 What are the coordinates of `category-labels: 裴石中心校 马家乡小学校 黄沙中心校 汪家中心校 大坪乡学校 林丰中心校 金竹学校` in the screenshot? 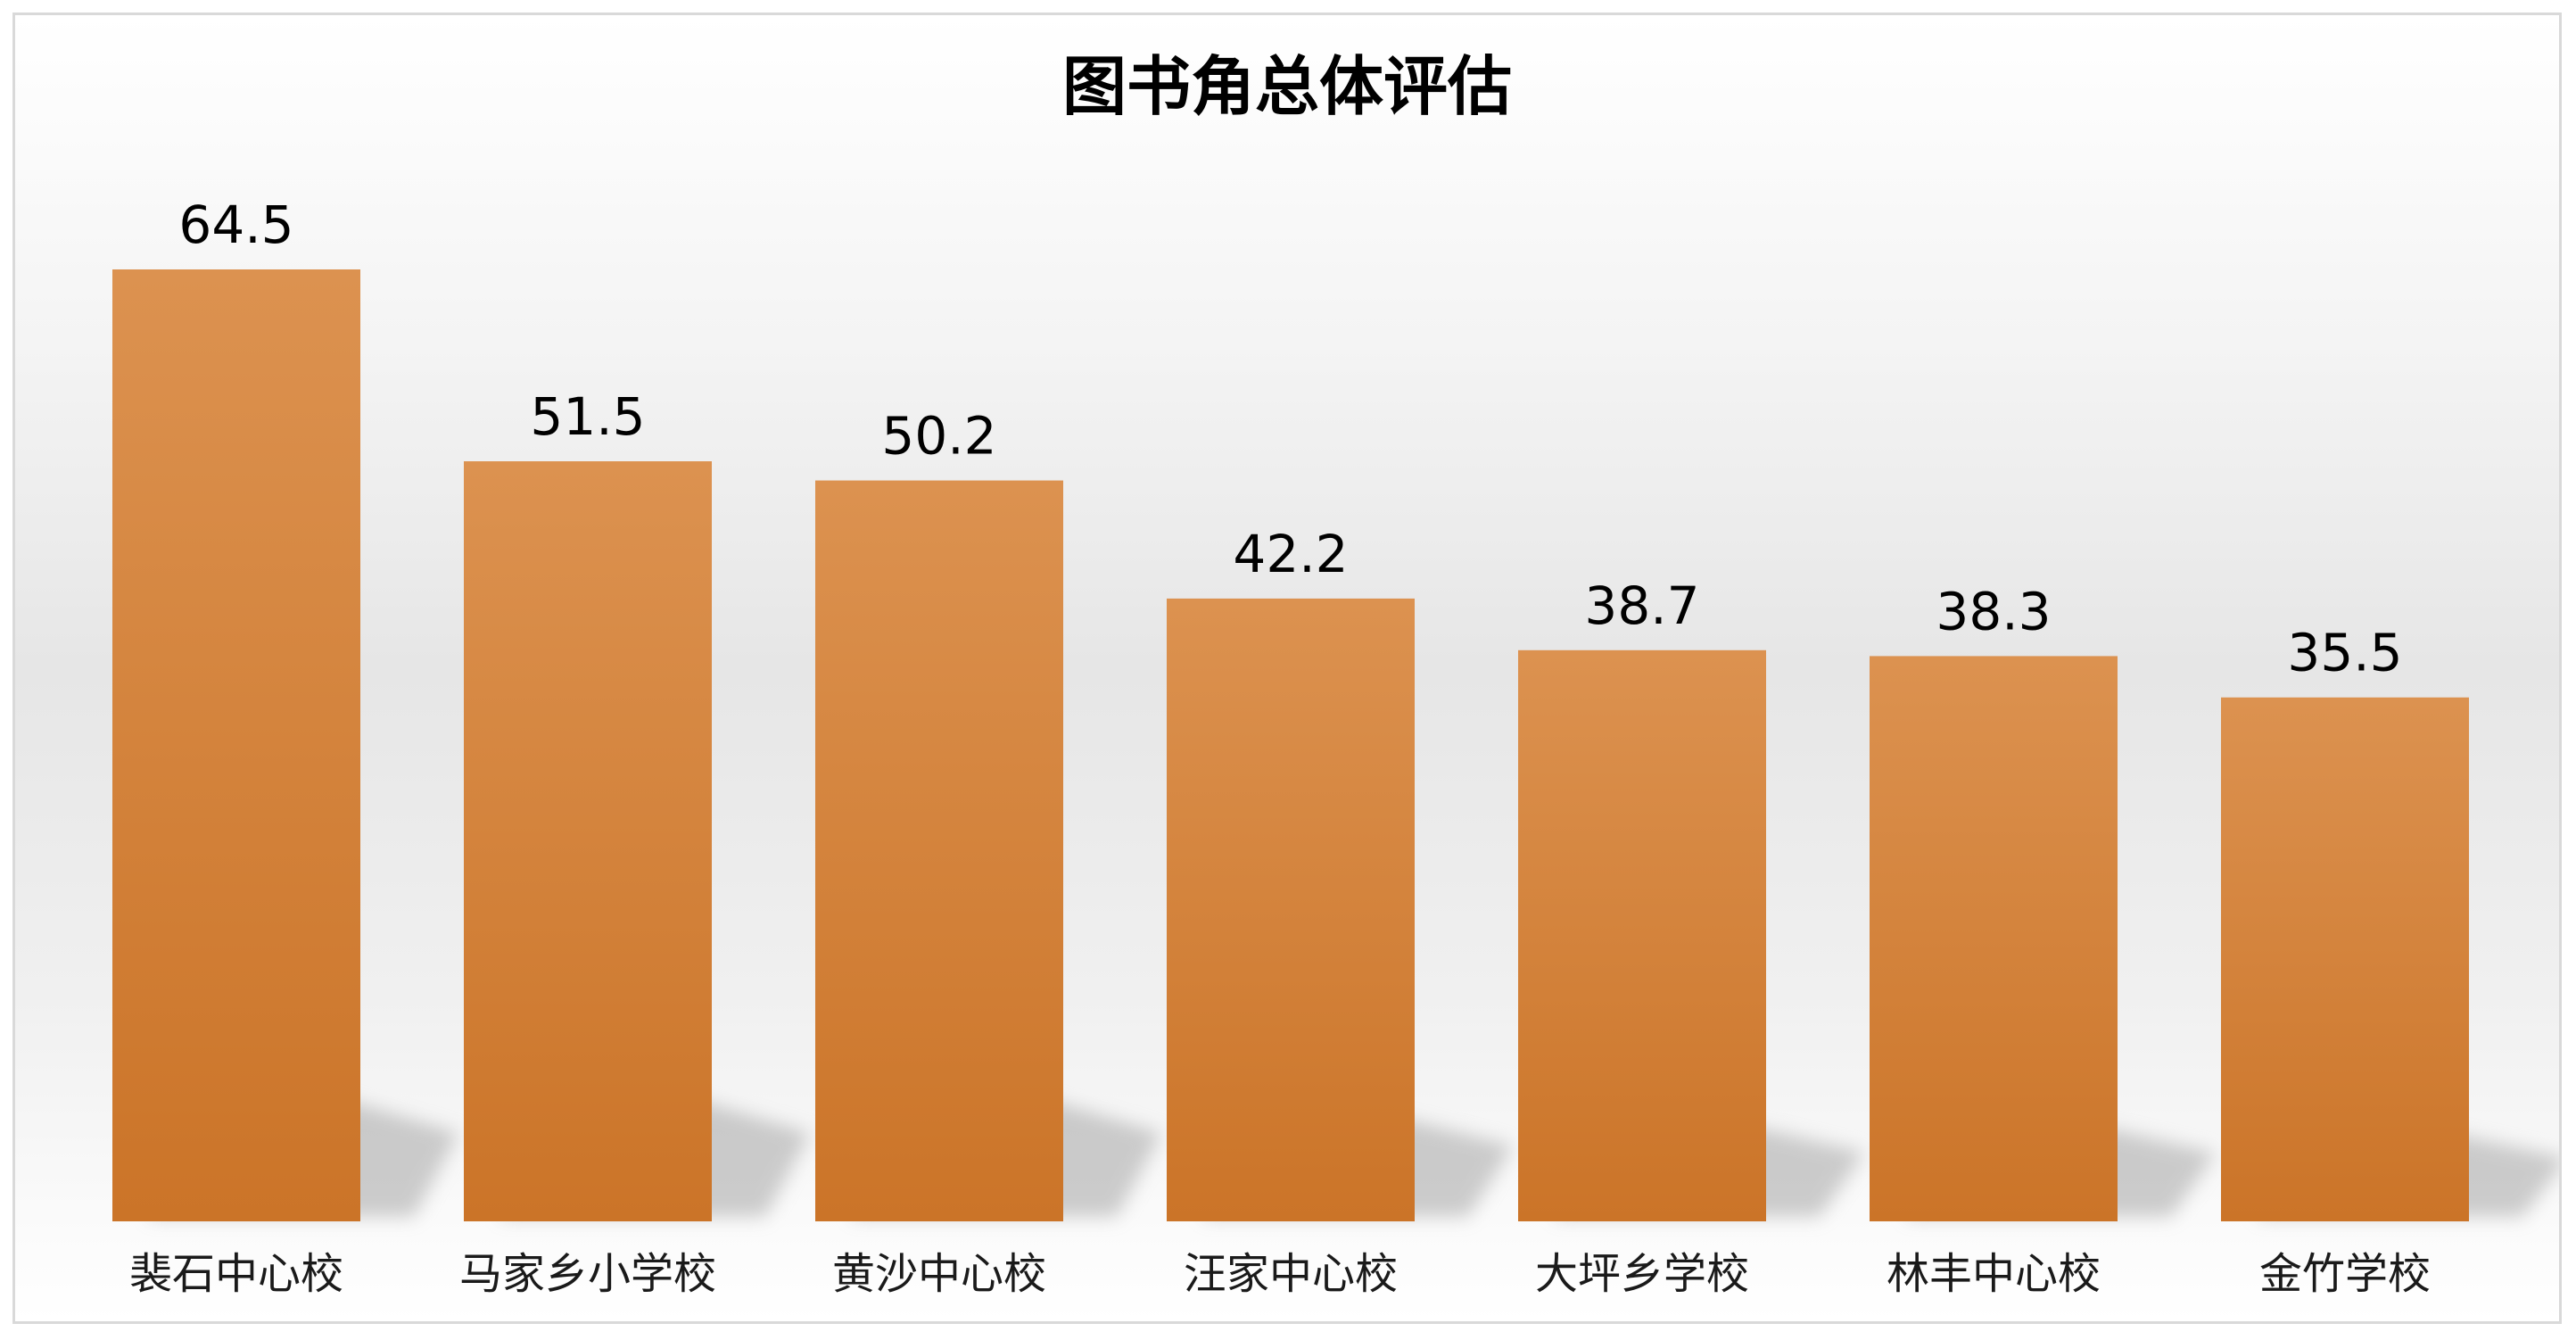 It's located at (1280, 1274).